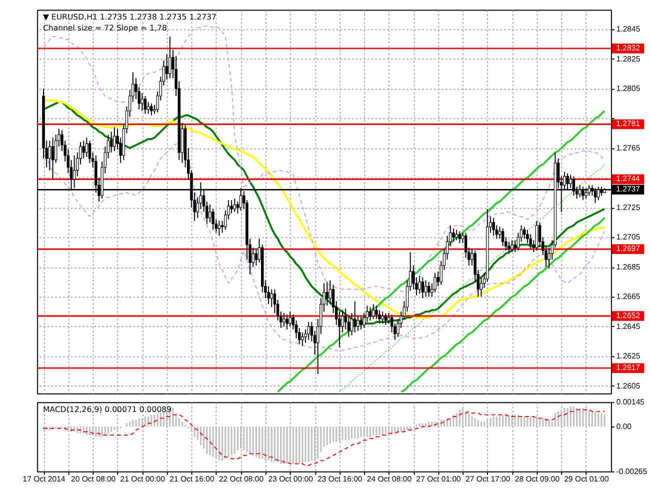  What do you see at coordinates (104, 27) in the screenshot?
I see `text: Channel size = 72 Slope = 1,78` at bounding box center [104, 27].